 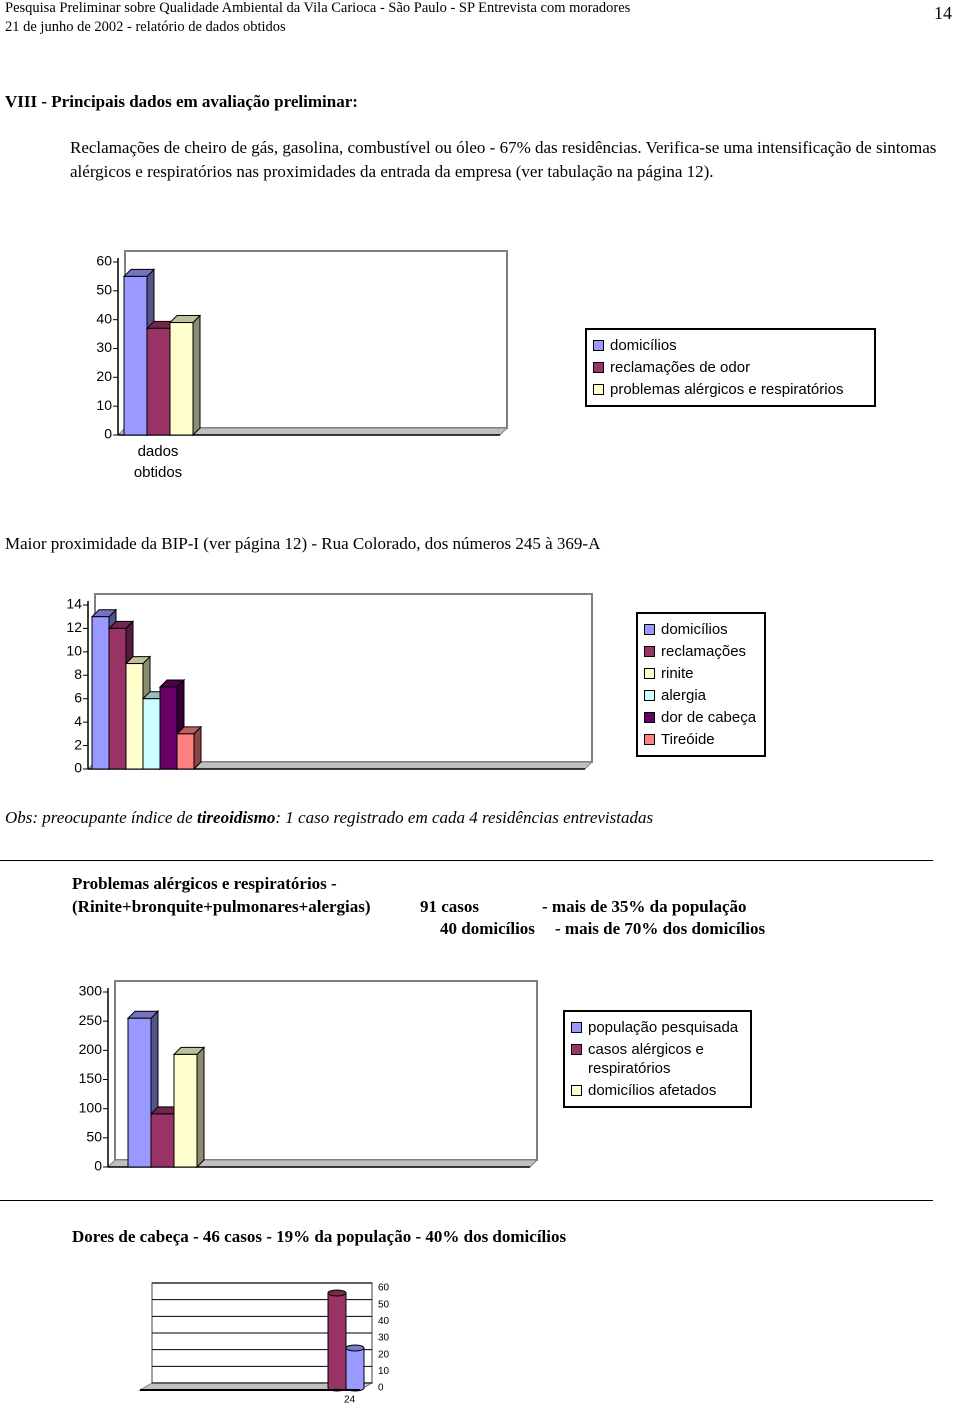 I want to click on summary-homes: 40 domicílios, so click(x=487, y=928).